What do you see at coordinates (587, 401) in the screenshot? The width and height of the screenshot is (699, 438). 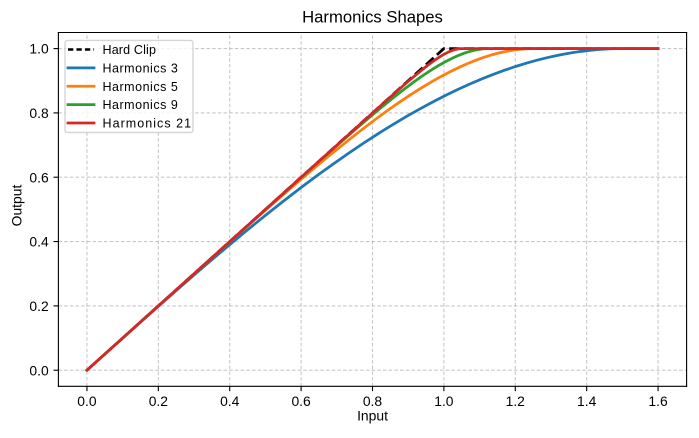 I see `svg-text: 1.4` at bounding box center [587, 401].